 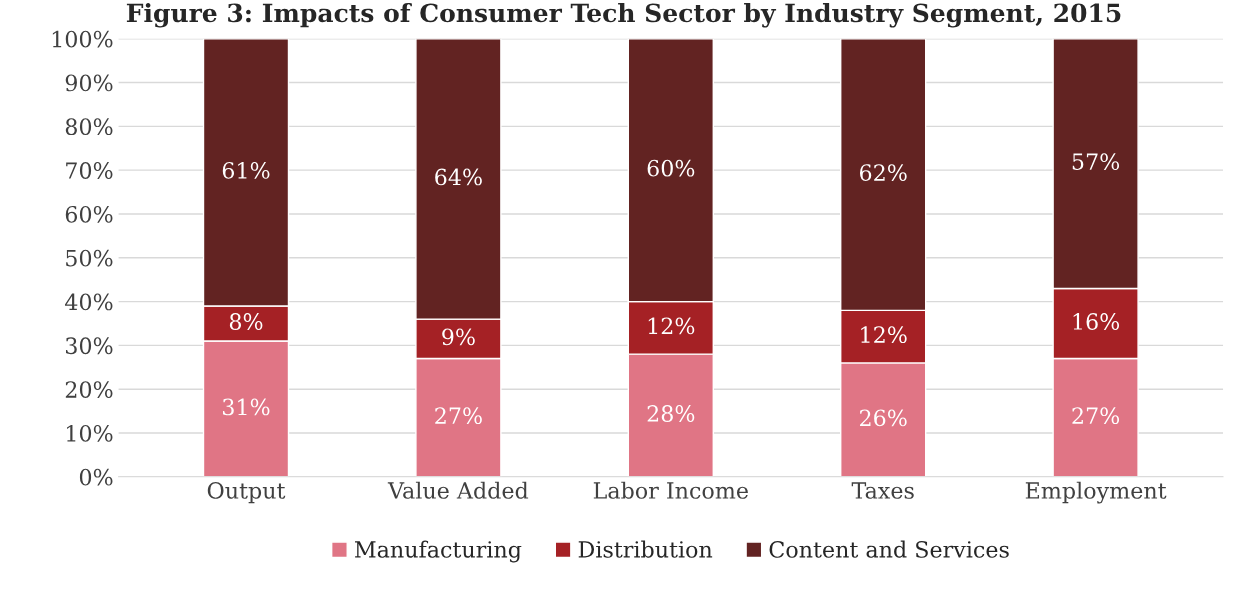 What do you see at coordinates (623, 15) in the screenshot?
I see `chart-title: Figure 3: Impacts of Consumer Tech Sector by Industry Segment, 2015` at bounding box center [623, 15].